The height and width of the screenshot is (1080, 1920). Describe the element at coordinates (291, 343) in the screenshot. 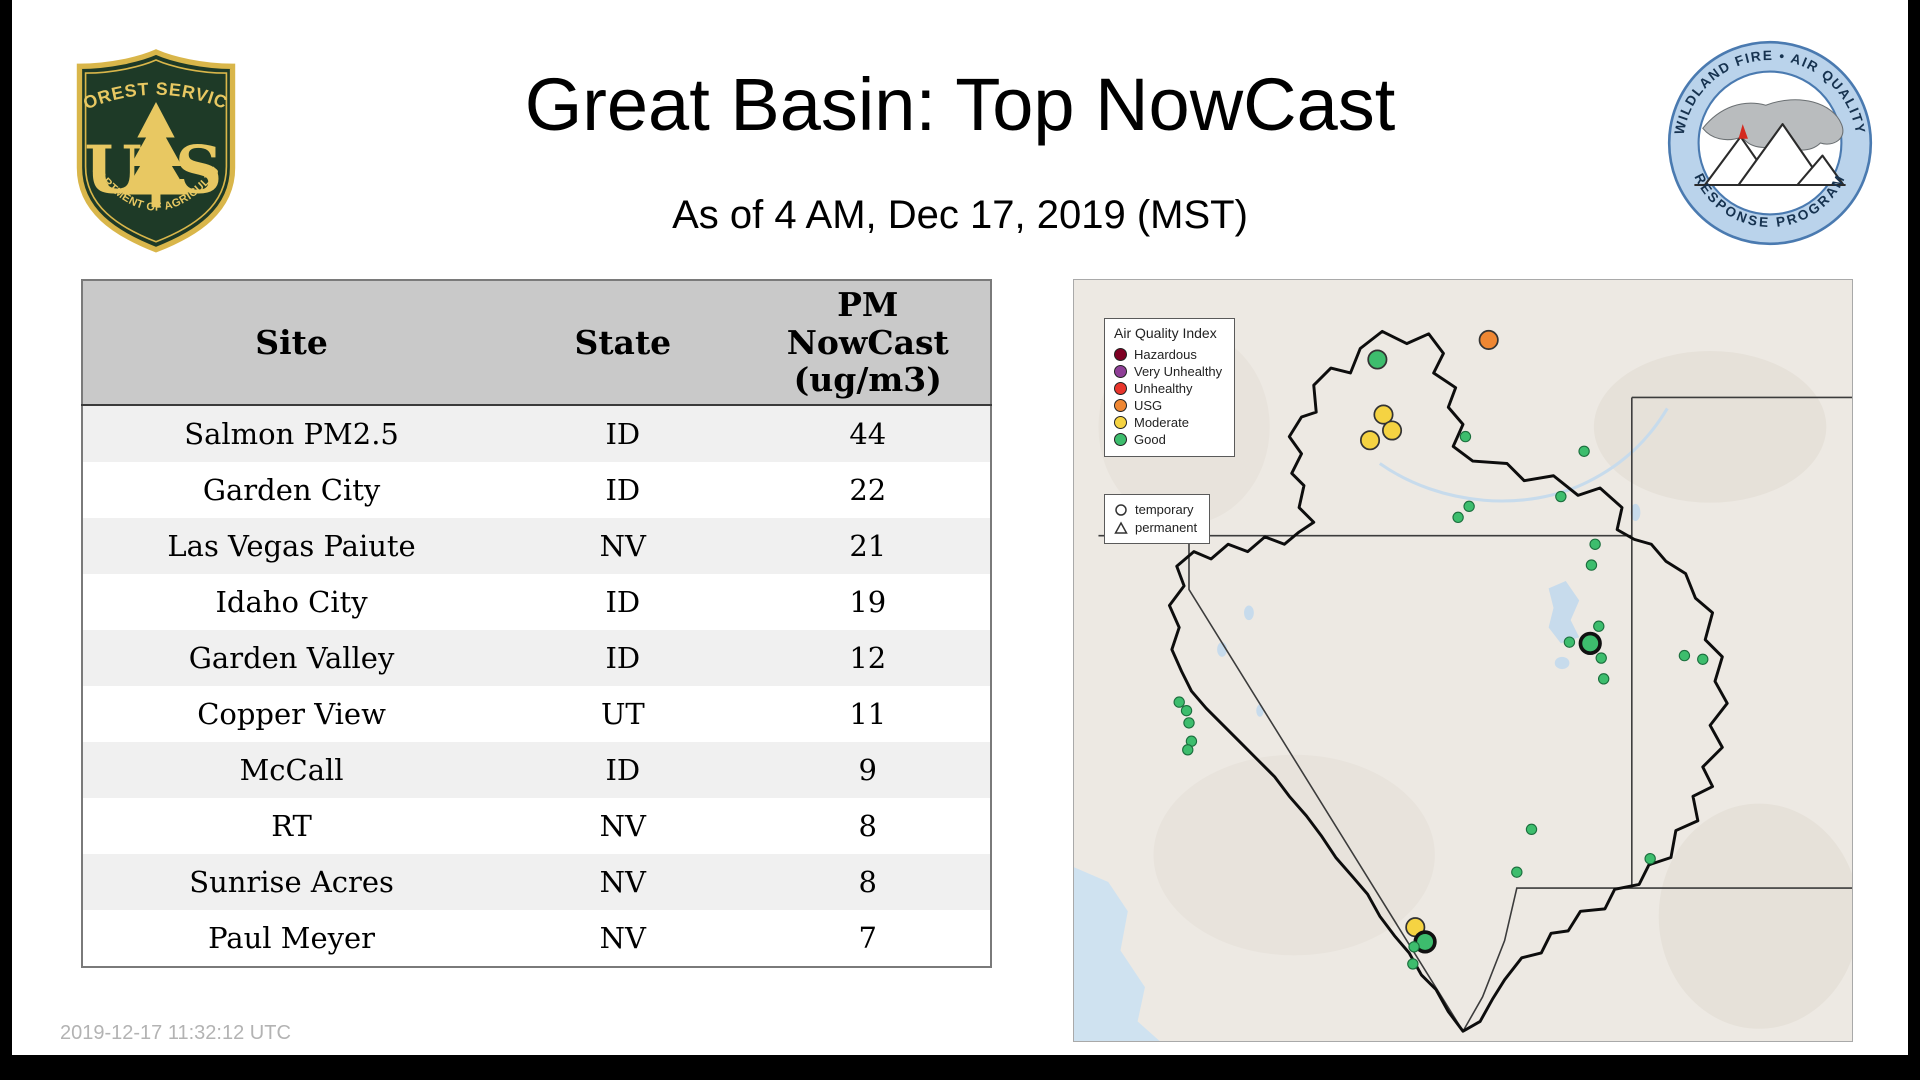

I see `col-header-site: Site` at that location.